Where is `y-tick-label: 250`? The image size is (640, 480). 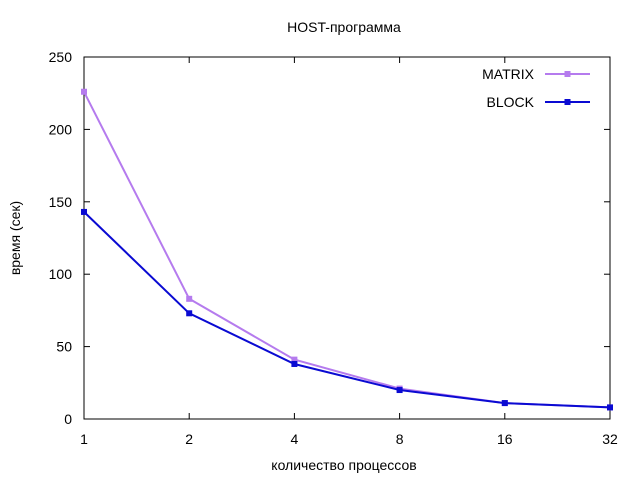 y-tick-label: 250 is located at coordinates (61, 57).